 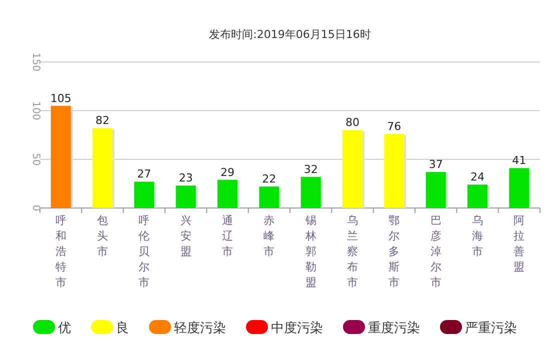 I want to click on x-tick-label: 锡林郭勒盟, so click(x=310, y=251).